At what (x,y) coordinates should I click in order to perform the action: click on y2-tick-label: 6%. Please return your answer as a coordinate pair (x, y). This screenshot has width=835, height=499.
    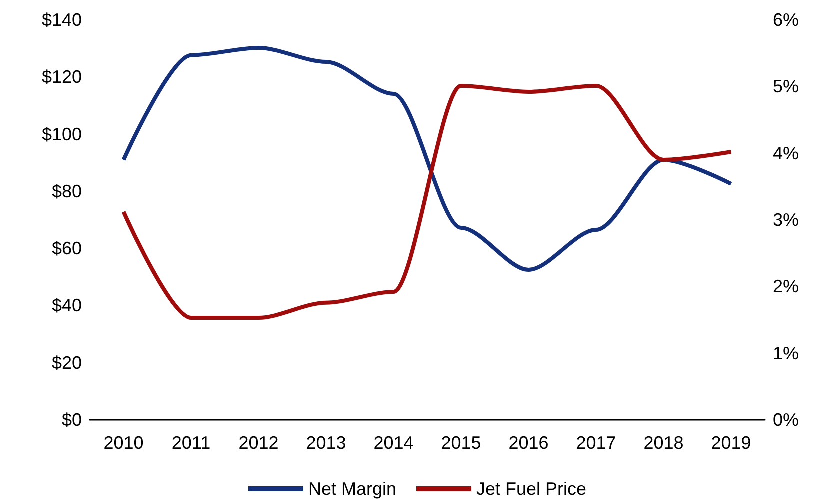
    Looking at the image, I should click on (786, 20).